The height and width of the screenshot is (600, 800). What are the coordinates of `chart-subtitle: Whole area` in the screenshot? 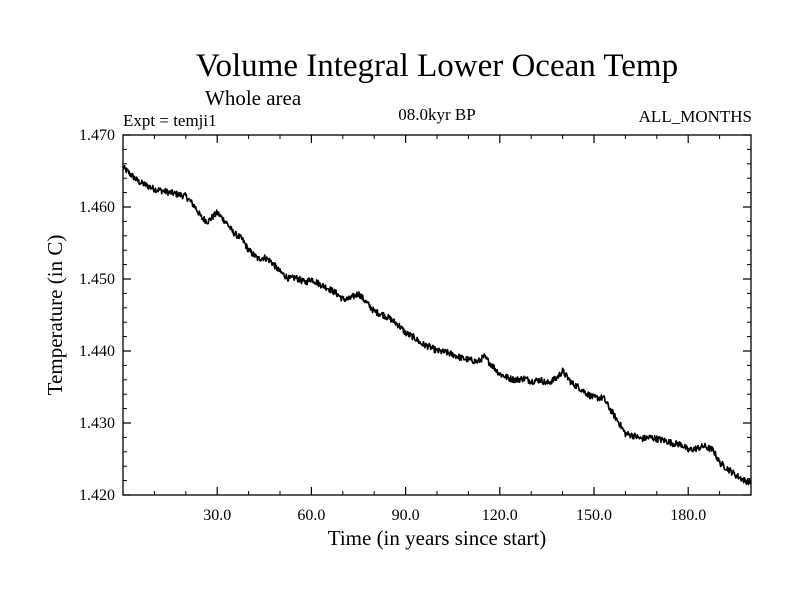 It's located at (253, 98).